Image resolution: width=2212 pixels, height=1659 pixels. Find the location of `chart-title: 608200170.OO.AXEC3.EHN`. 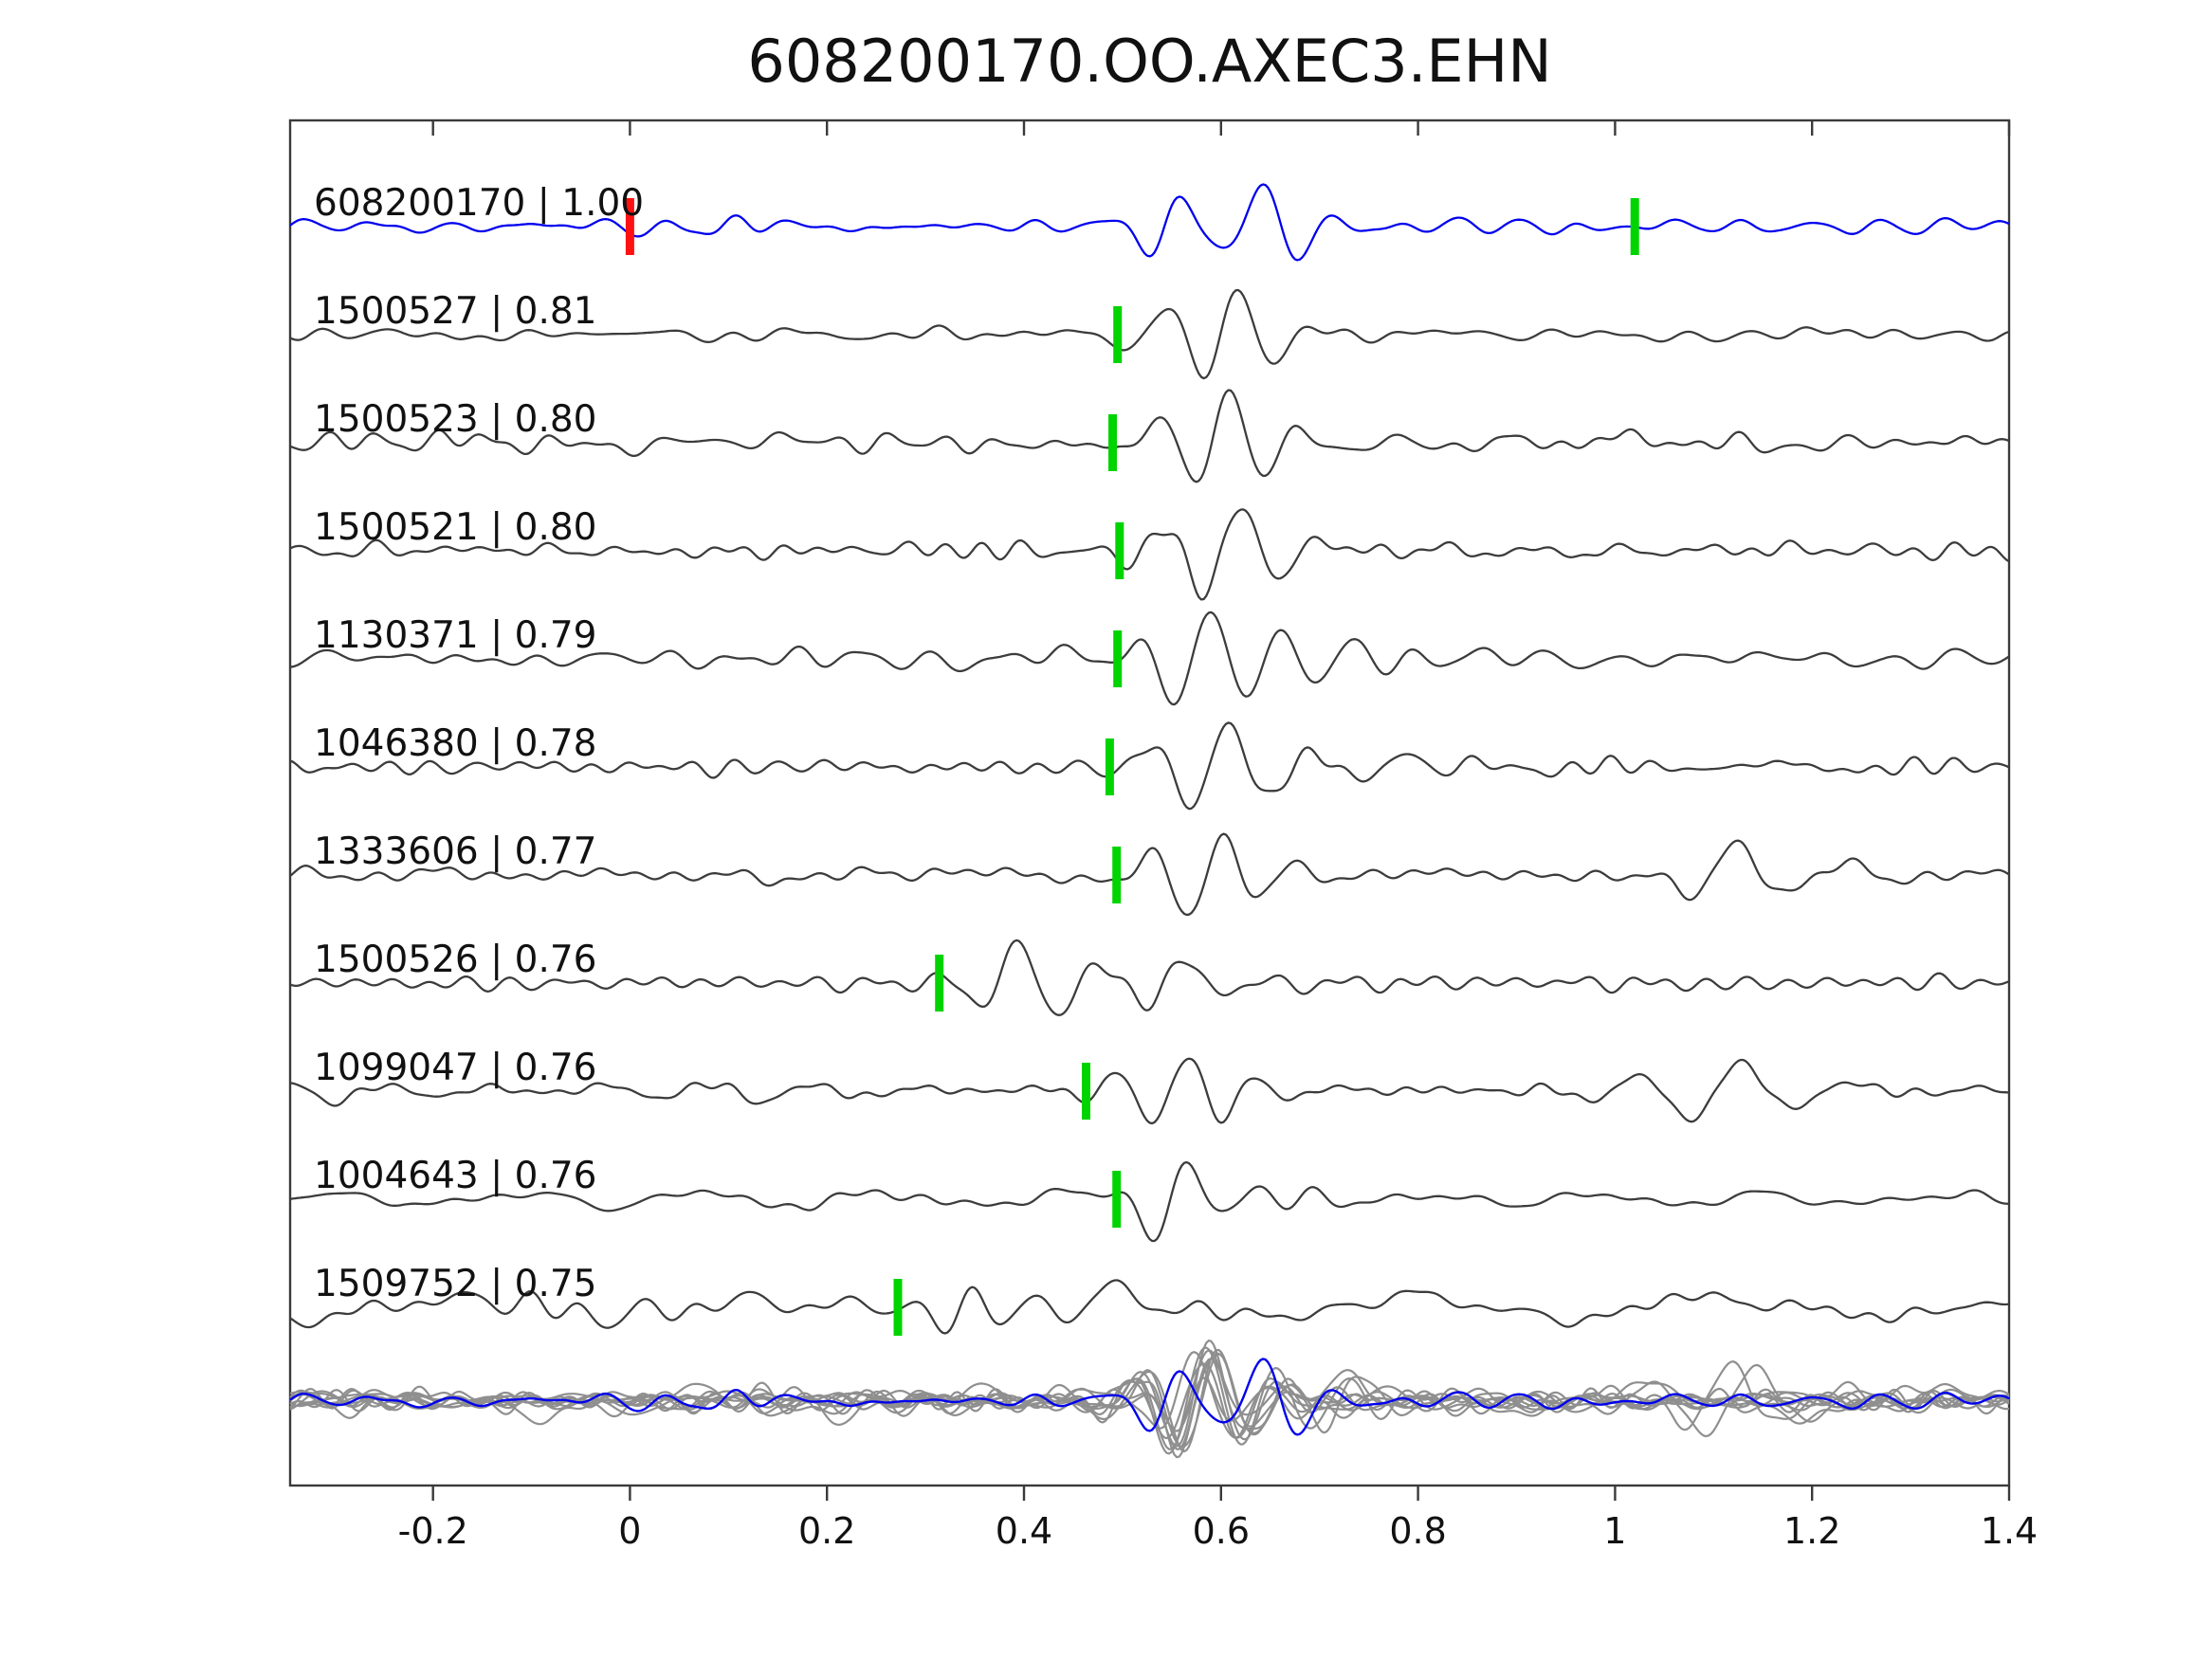

chart-title: 608200170.OO.AXEC3.EHN is located at coordinates (1149, 61).